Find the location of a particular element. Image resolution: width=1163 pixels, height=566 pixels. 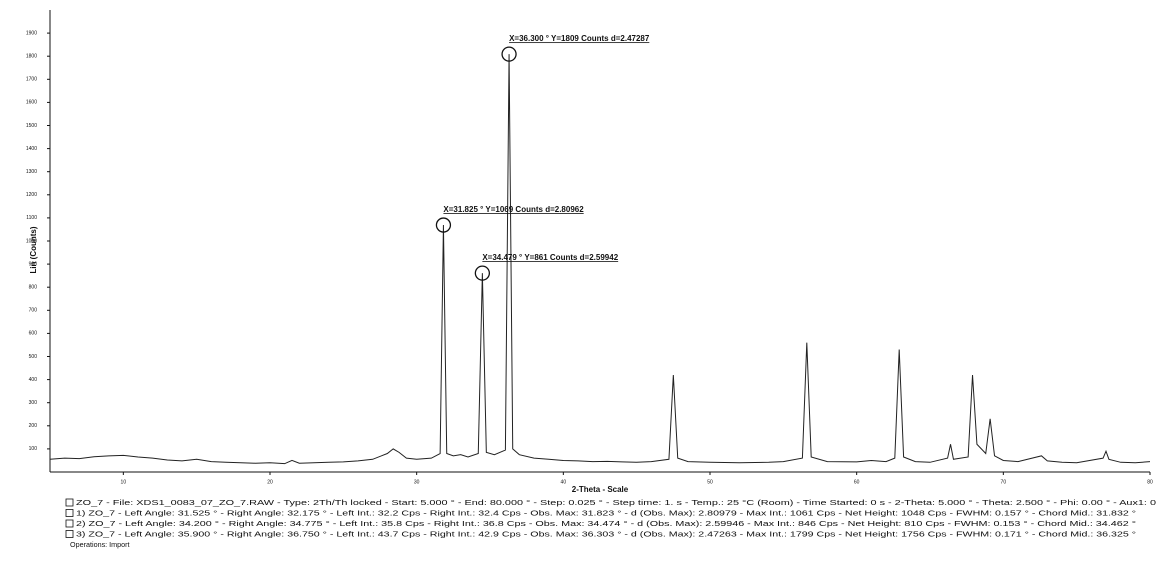

x-axis-title: 2-Theta - Scale is located at coordinates (600, 489).